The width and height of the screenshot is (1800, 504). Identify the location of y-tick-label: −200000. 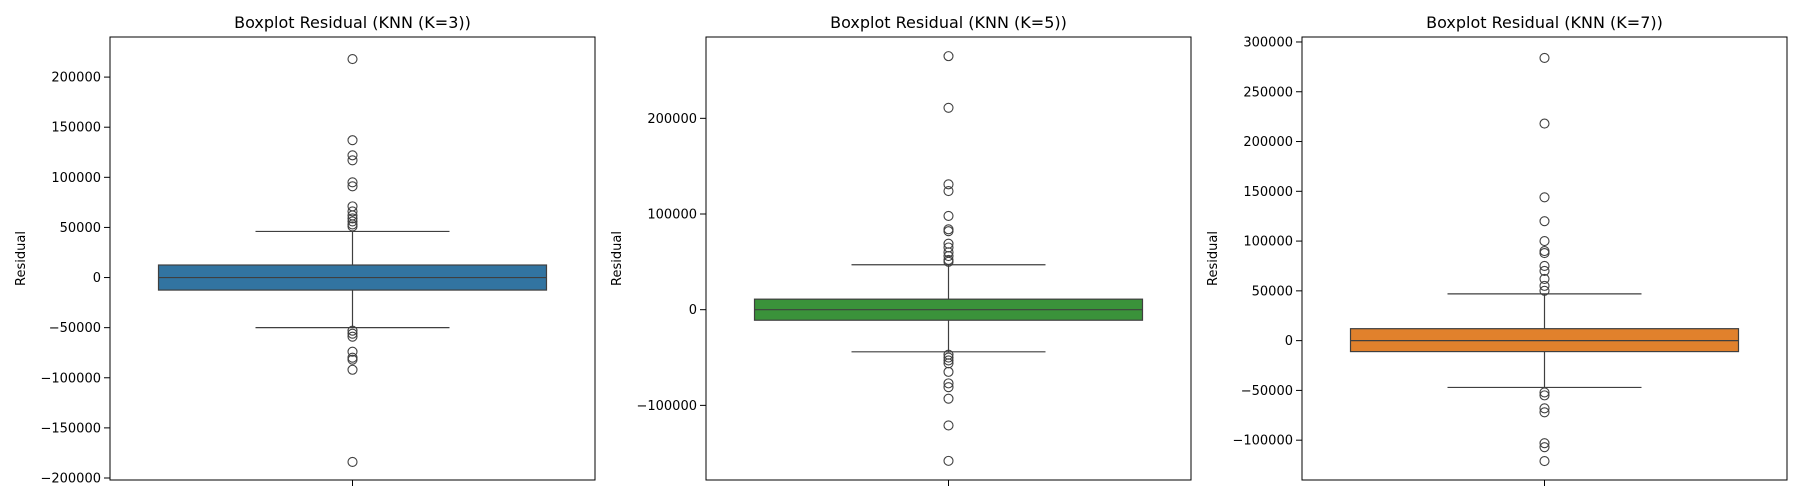
(70, 478).